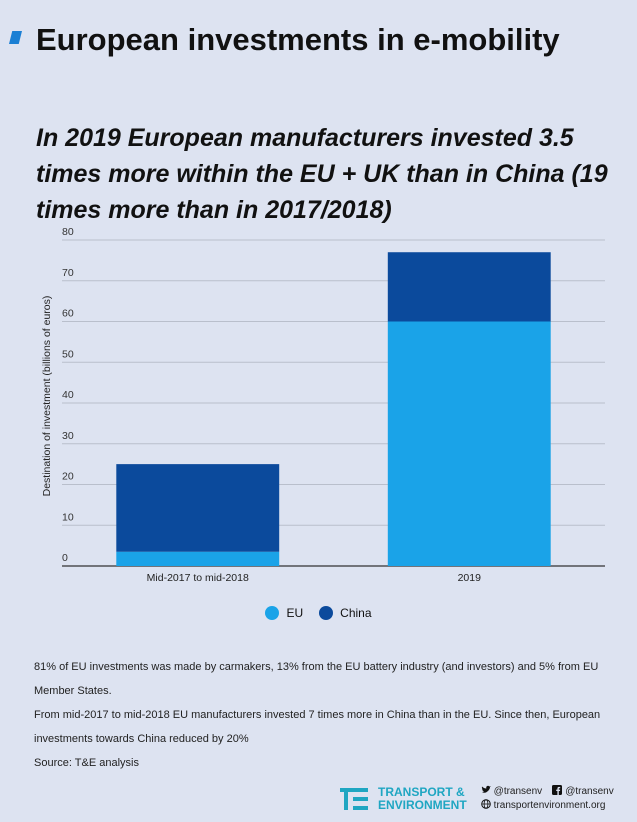 The width and height of the screenshot is (637, 822). What do you see at coordinates (295, 613) in the screenshot?
I see `legend-label-eu: EU` at bounding box center [295, 613].